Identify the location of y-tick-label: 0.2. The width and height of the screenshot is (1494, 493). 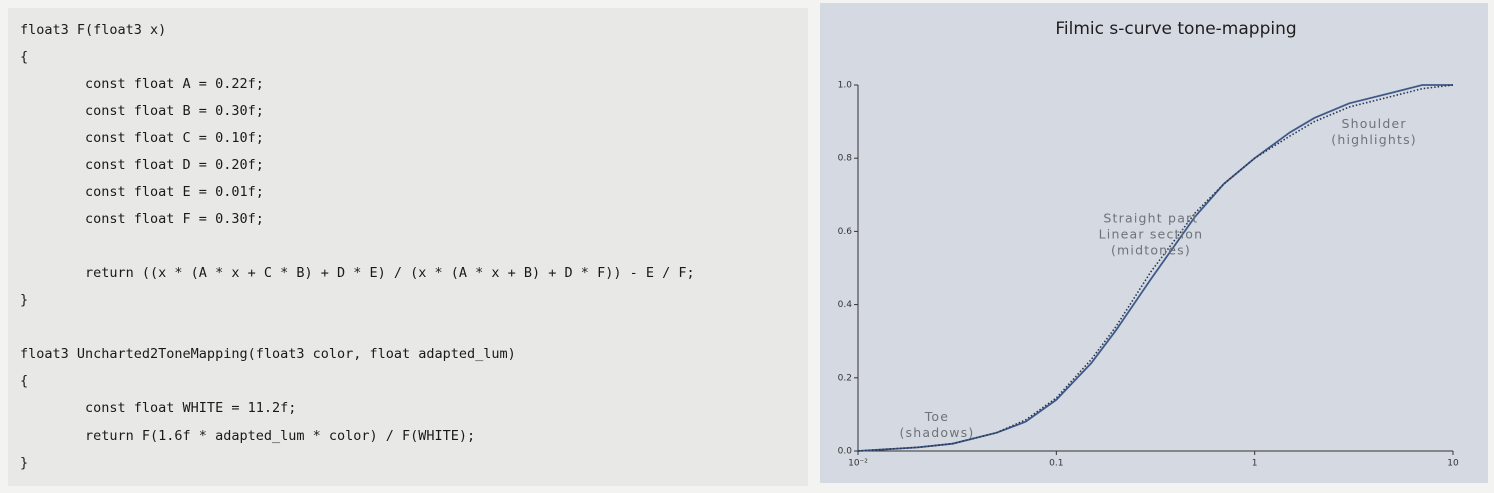
(845, 378).